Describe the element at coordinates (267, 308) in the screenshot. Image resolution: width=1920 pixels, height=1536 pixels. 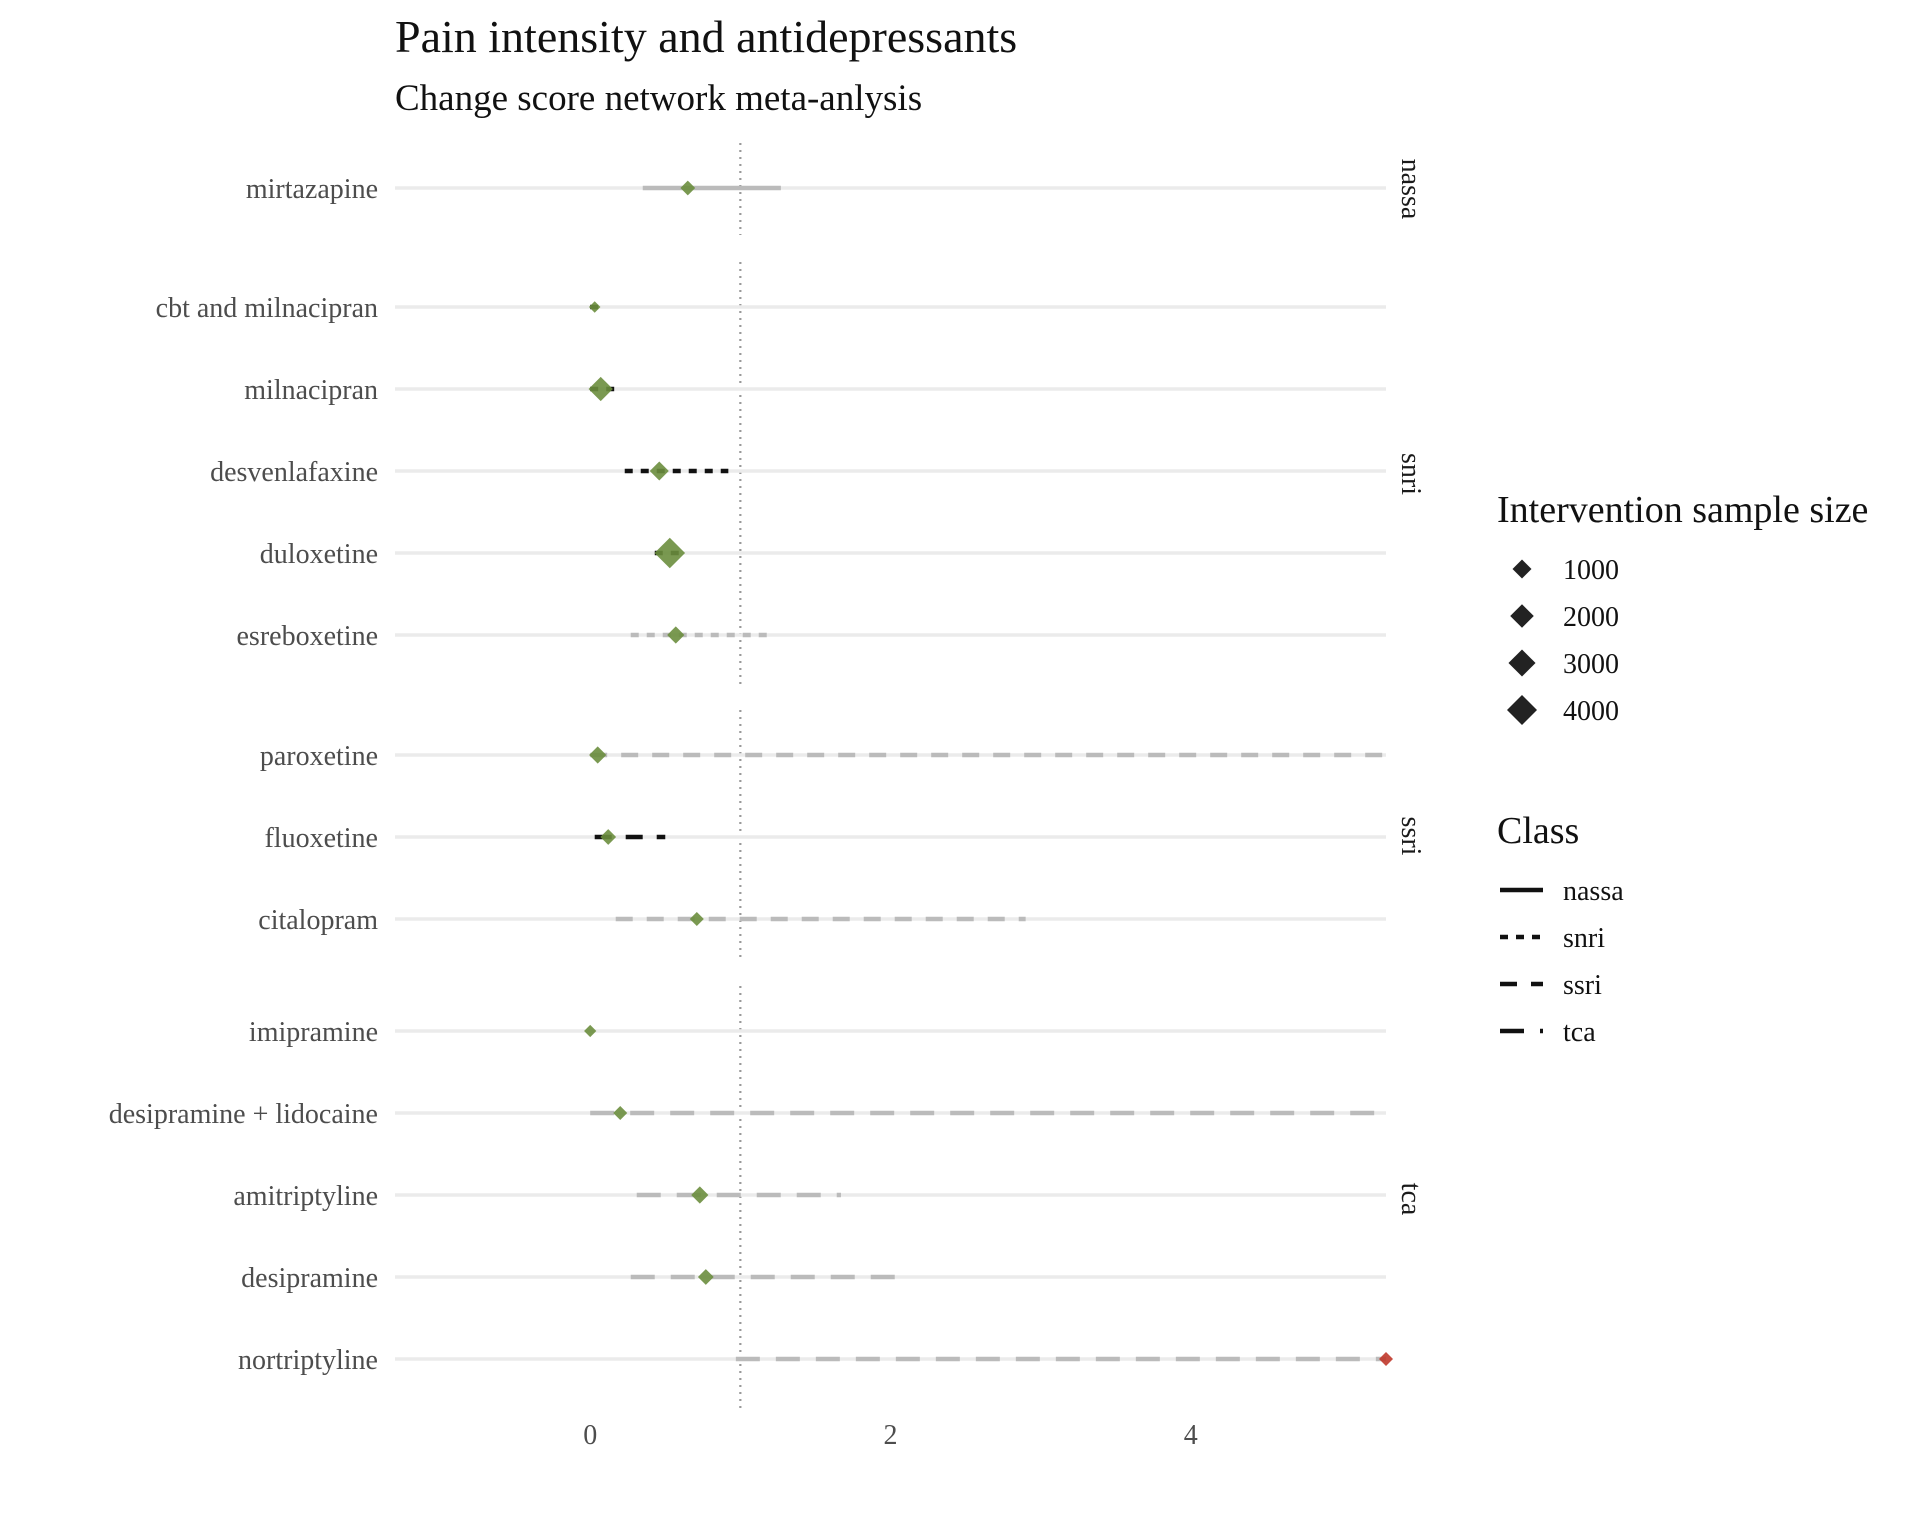
I see `treatment-label: cbt and milnacipran` at that location.